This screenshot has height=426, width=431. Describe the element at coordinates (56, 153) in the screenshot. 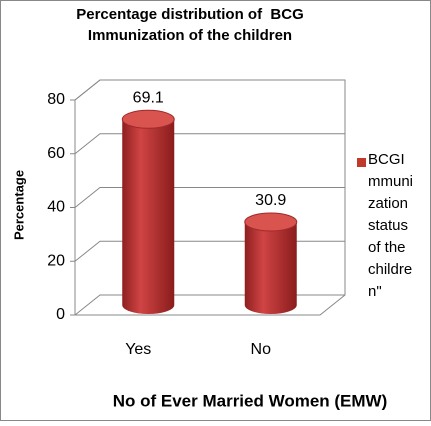

I see `y-tick-label: 60` at that location.